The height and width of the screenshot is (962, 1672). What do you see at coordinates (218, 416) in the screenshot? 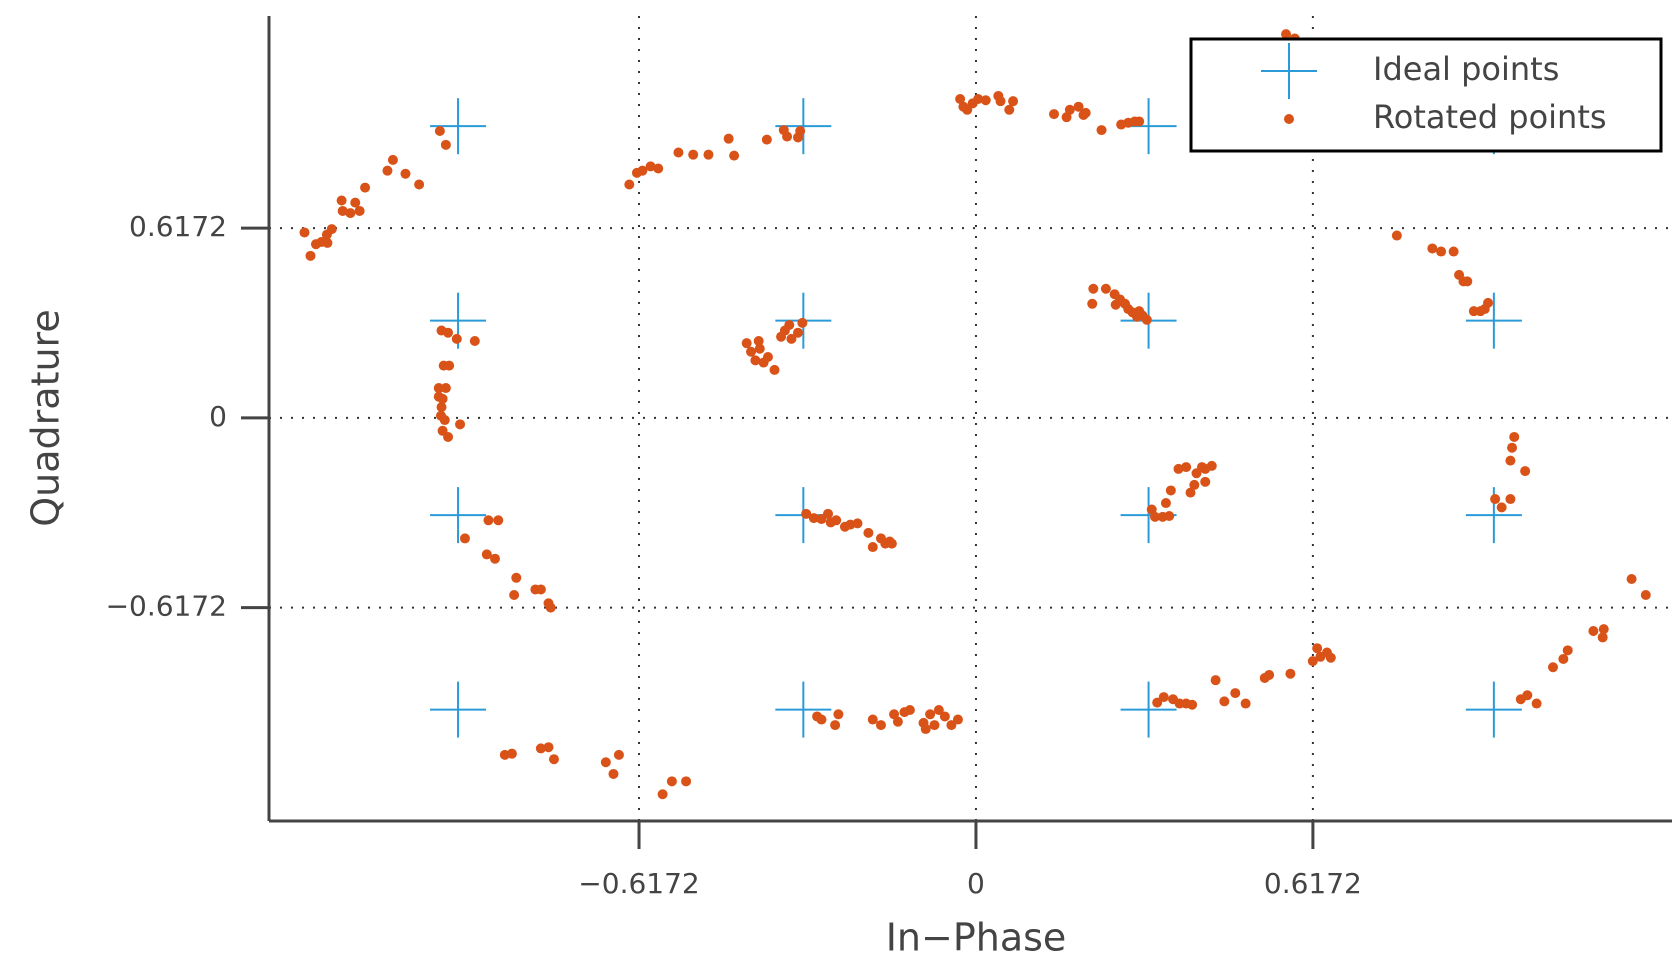
I see `y-tick-label: 0` at bounding box center [218, 416].